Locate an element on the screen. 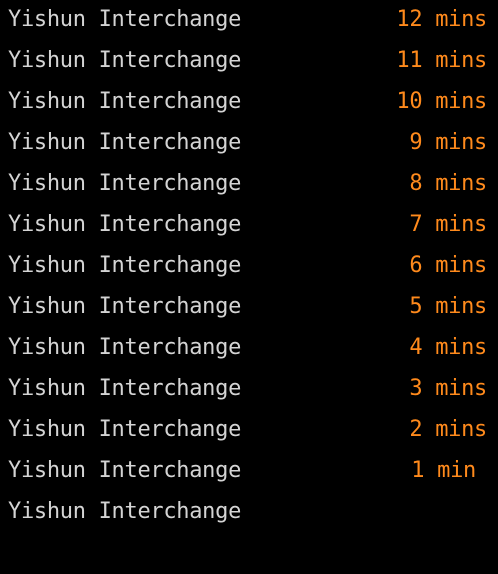 This screenshot has height=574, width=498. eta-label: 6 mins is located at coordinates (448, 265).